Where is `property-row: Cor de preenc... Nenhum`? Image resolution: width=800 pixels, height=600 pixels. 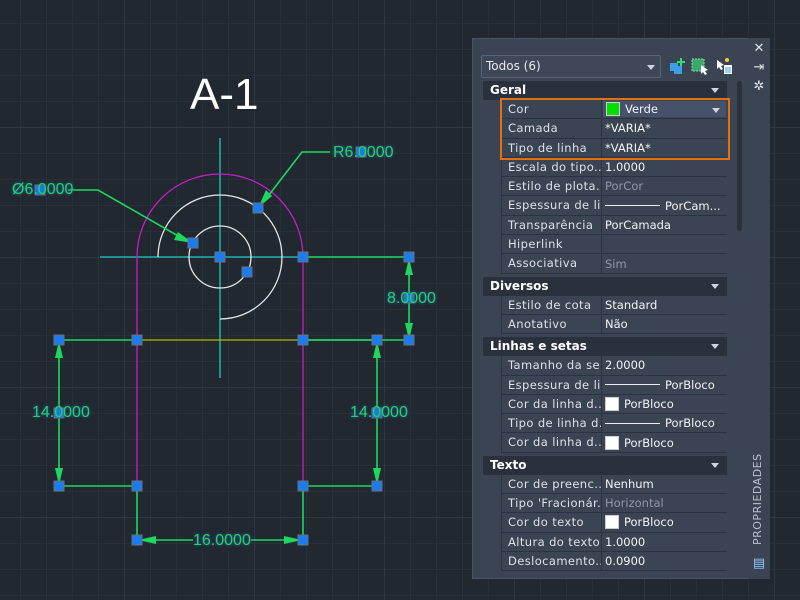 property-row: Cor de preenc... Nenhum is located at coordinates (614, 484).